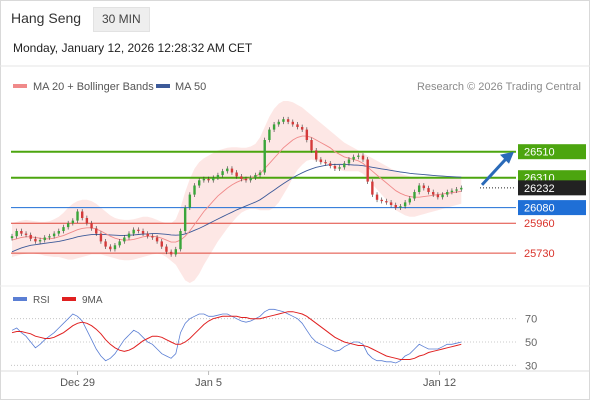  I want to click on x-axis: Dec 29 Jan 5 Jan 12, so click(258, 380).